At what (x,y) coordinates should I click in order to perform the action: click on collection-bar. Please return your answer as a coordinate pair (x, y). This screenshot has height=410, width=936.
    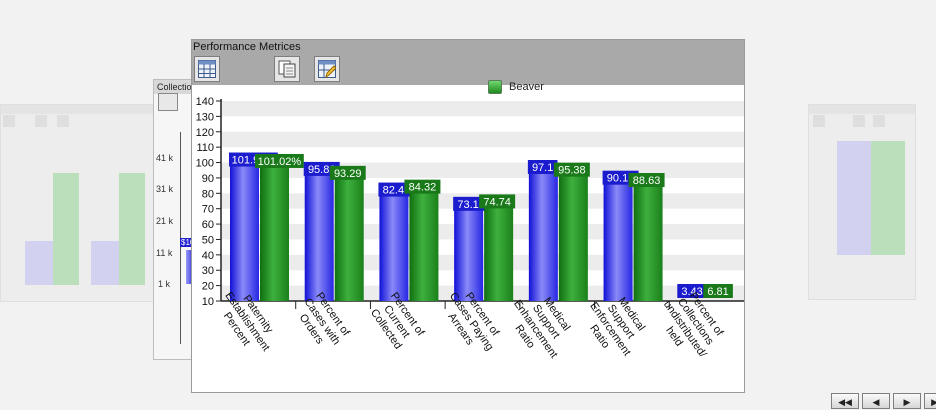
    Looking at the image, I should click on (190, 267).